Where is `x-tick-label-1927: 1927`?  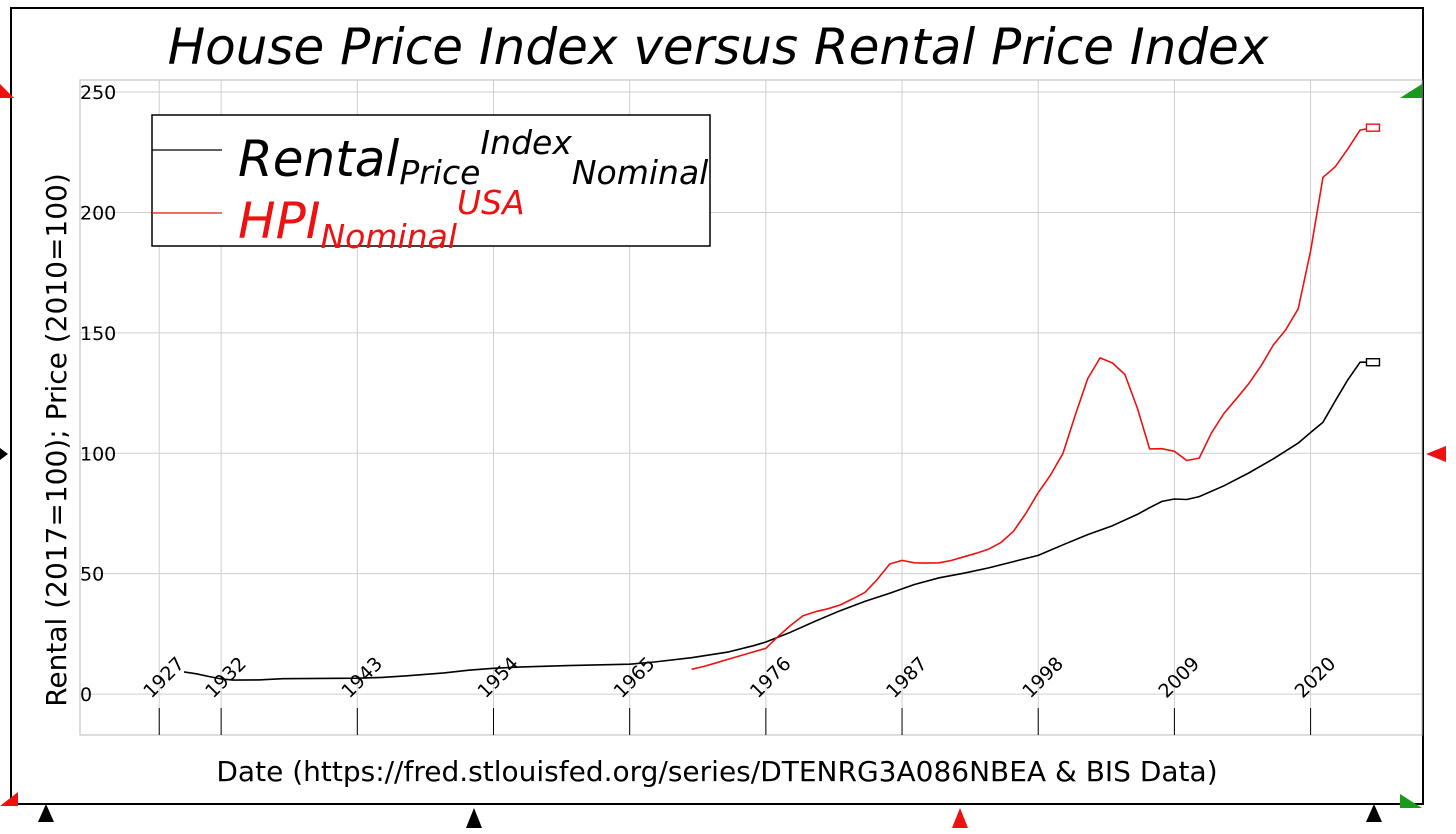
x-tick-label-1927: 1927 is located at coordinates (164, 678).